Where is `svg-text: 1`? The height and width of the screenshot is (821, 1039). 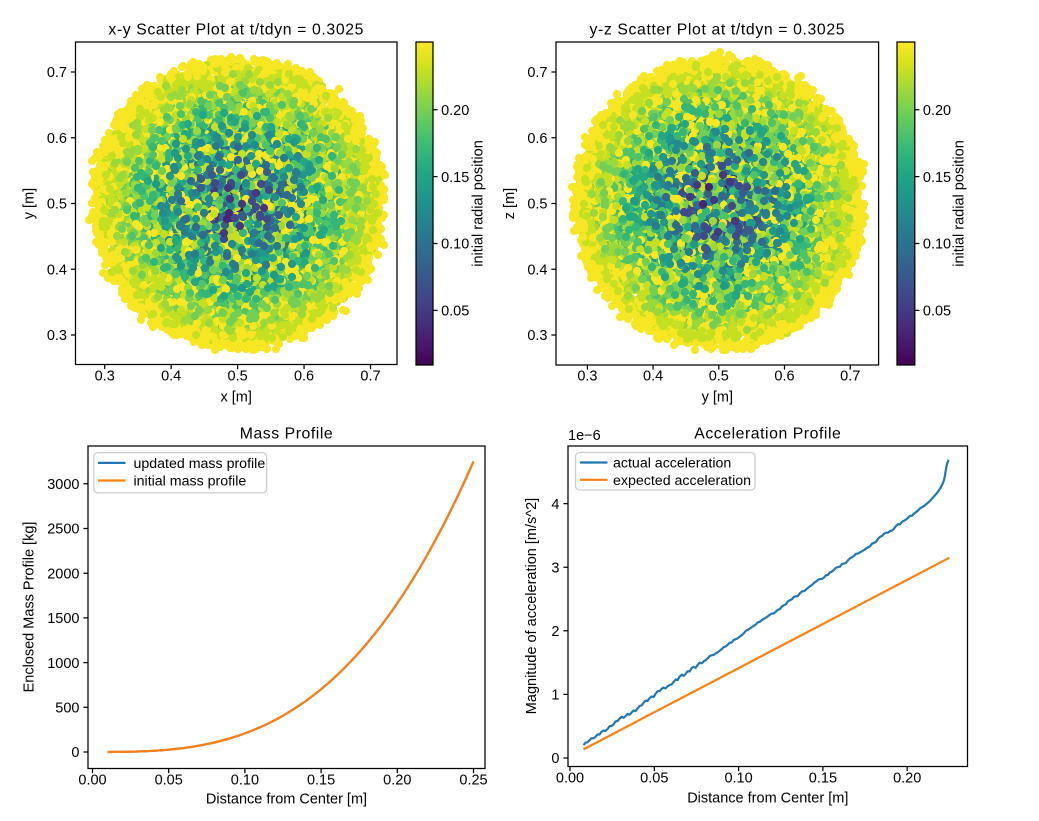
svg-text: 1 is located at coordinates (555, 696).